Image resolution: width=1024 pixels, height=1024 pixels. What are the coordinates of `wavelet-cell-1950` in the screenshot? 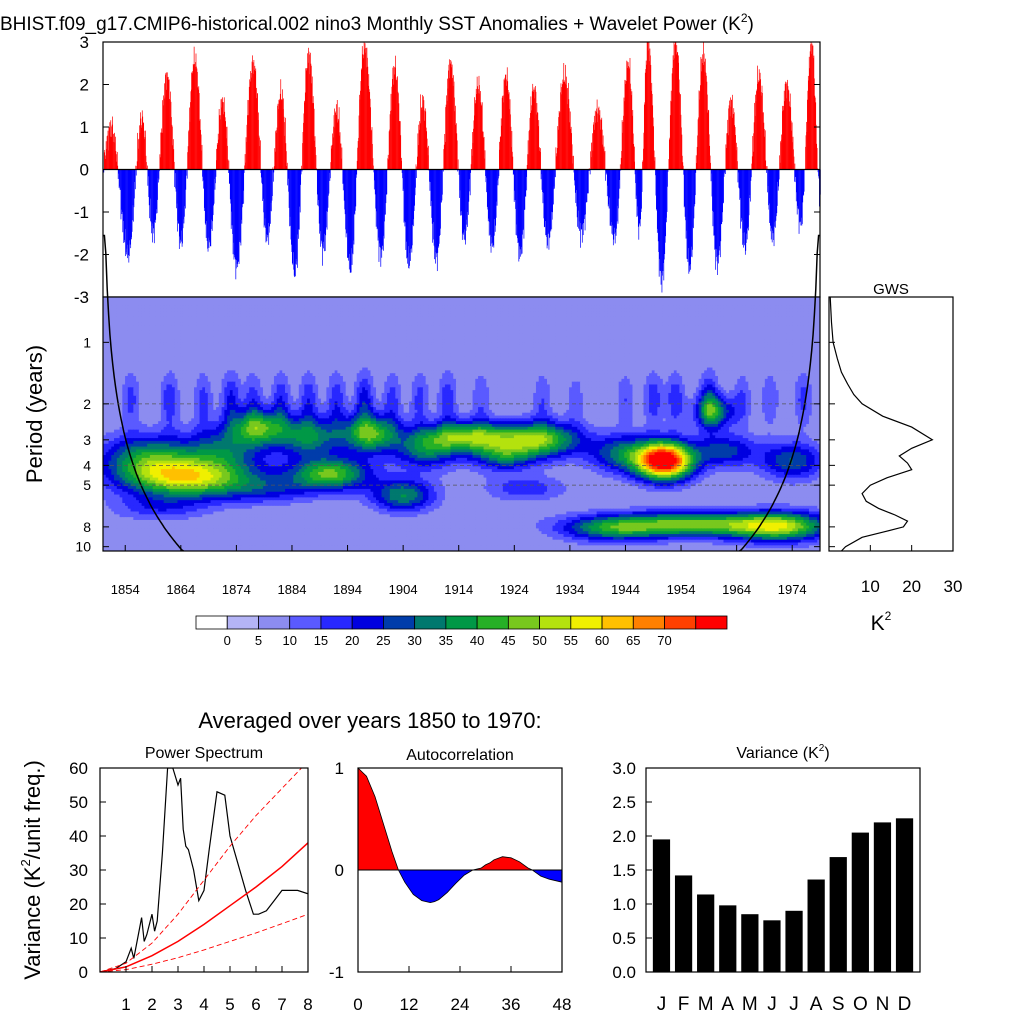 It's located at (463, 318).